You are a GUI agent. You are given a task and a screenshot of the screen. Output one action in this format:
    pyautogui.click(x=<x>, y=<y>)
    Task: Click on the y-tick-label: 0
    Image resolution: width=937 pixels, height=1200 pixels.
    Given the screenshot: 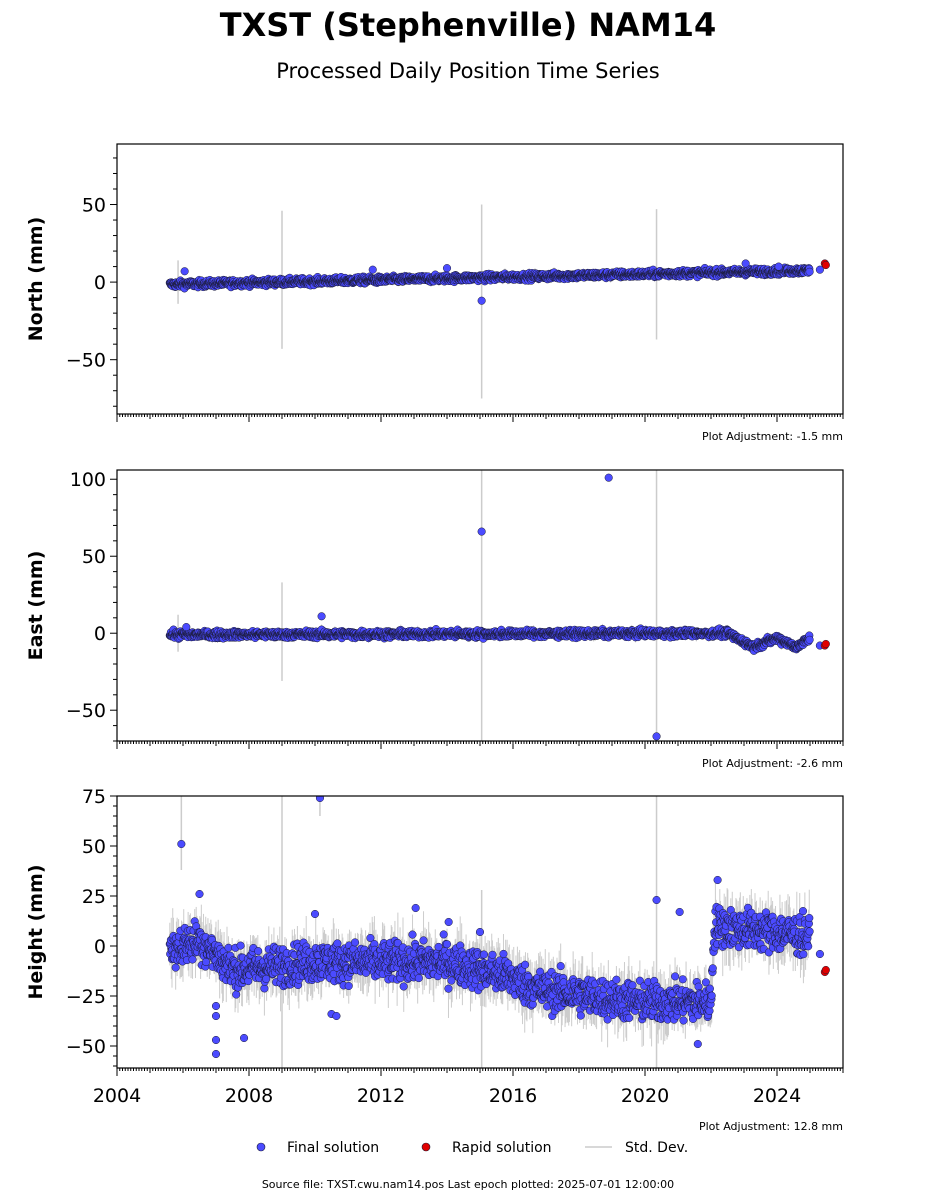 What is the action you would take?
    pyautogui.click(x=100, y=283)
    